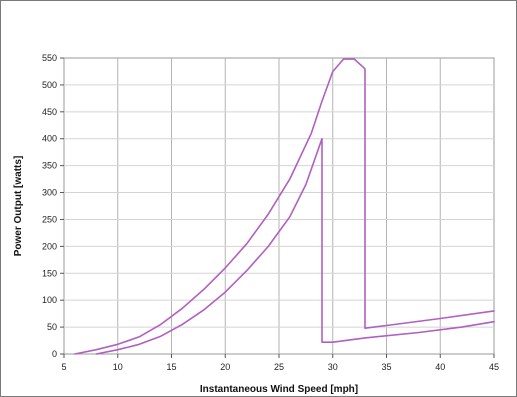 Image resolution: width=517 pixels, height=397 pixels. I want to click on y-tick-label: 550, so click(49, 58).